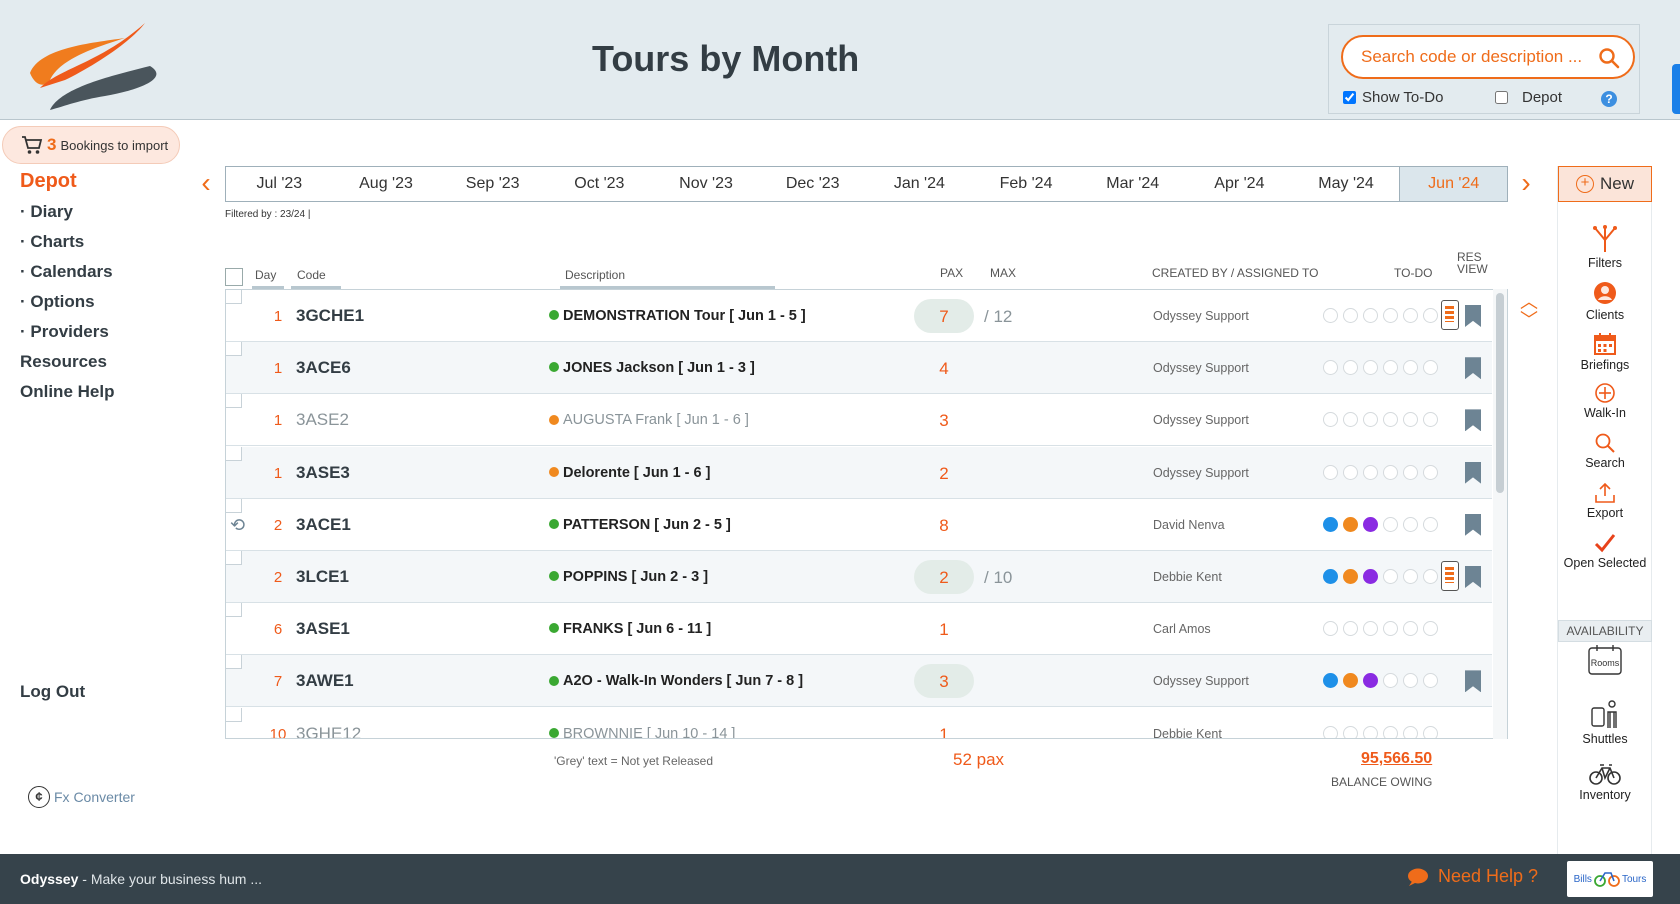 This screenshot has width=1680, height=904. What do you see at coordinates (1605, 447) in the screenshot?
I see `search-tool-button: Search` at bounding box center [1605, 447].